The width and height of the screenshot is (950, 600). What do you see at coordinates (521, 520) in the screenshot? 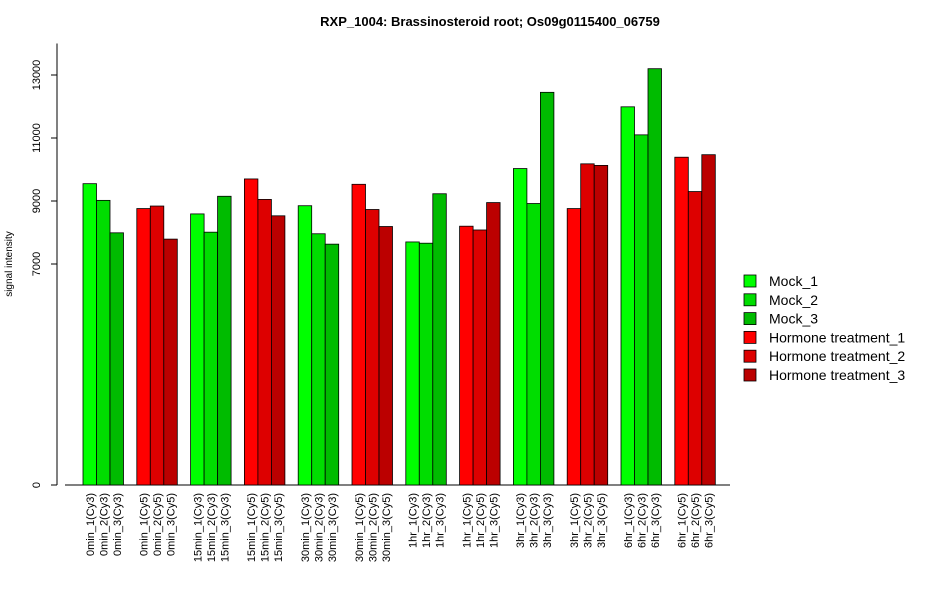
I see `x-tick-label: 3hr_1(Cy3)` at bounding box center [521, 520].